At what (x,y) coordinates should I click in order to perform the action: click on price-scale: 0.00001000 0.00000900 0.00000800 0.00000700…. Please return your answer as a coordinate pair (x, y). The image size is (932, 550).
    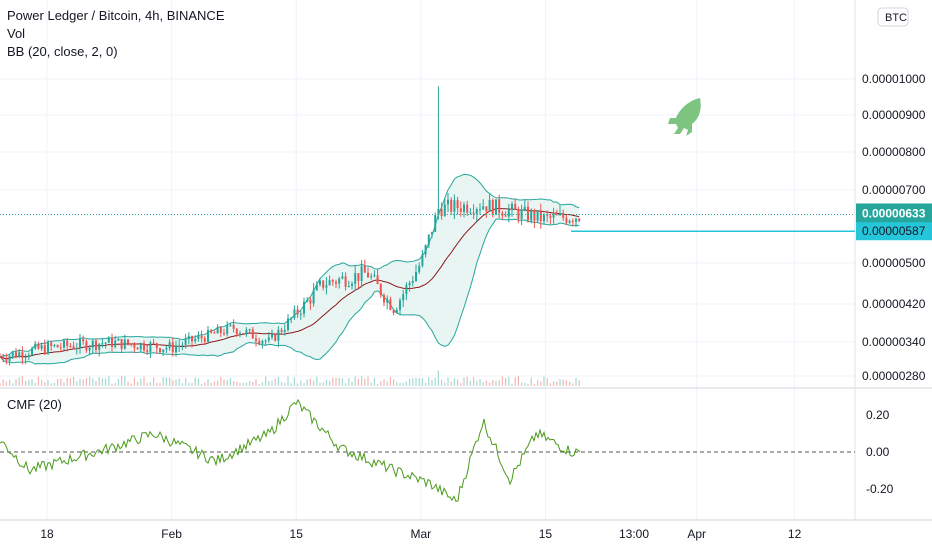
    Looking at the image, I should click on (894, 251).